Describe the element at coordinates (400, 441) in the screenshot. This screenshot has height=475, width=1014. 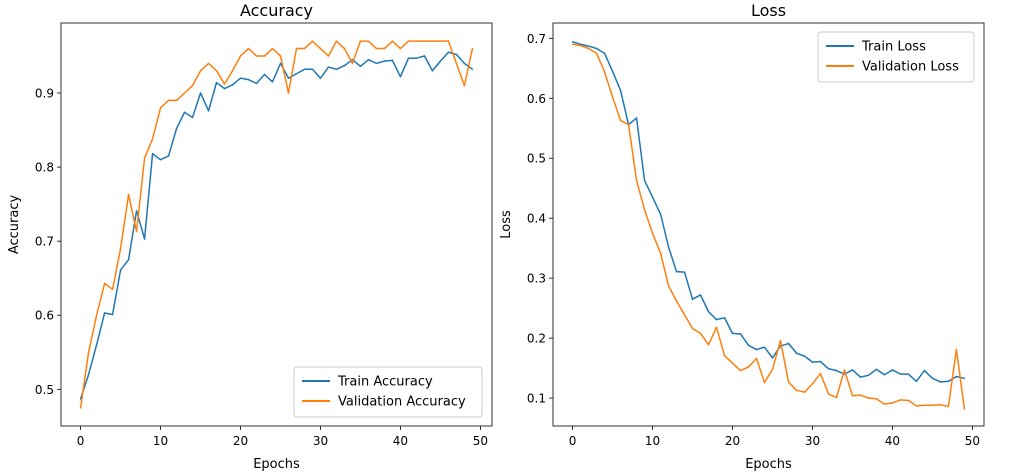
I see `x-tick-label: 40` at that location.